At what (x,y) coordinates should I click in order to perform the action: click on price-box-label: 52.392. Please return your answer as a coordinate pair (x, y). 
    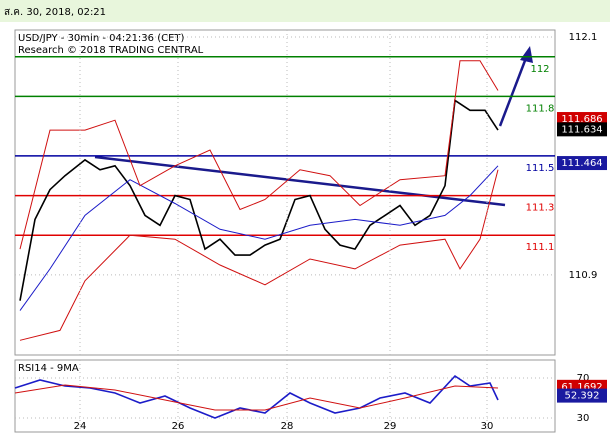
    Looking at the image, I should click on (582, 396).